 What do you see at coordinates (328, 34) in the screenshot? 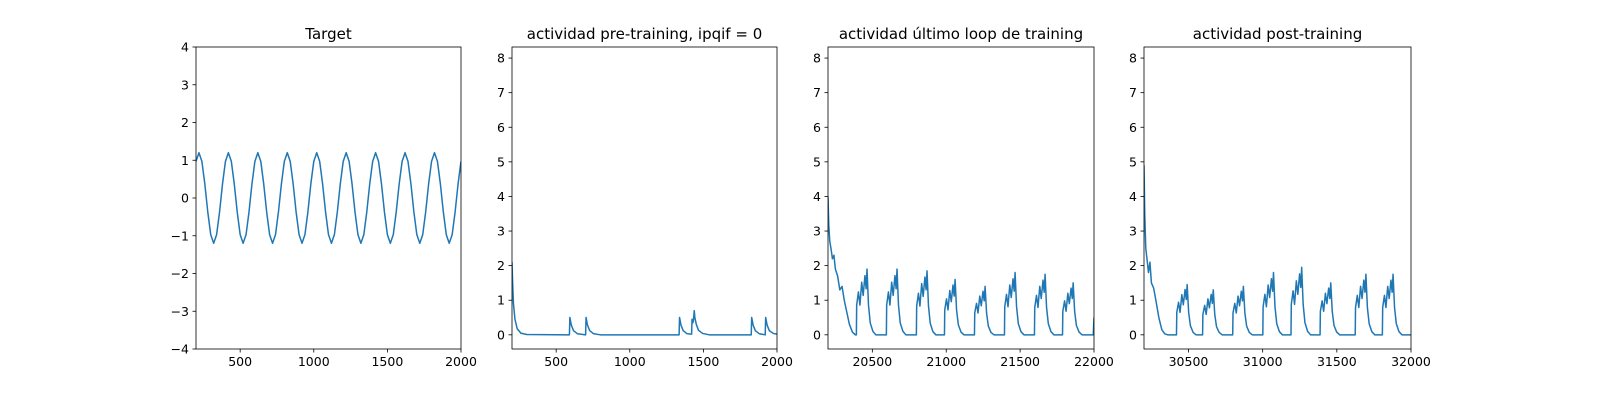
I see `subplot-title: Target` at bounding box center [328, 34].